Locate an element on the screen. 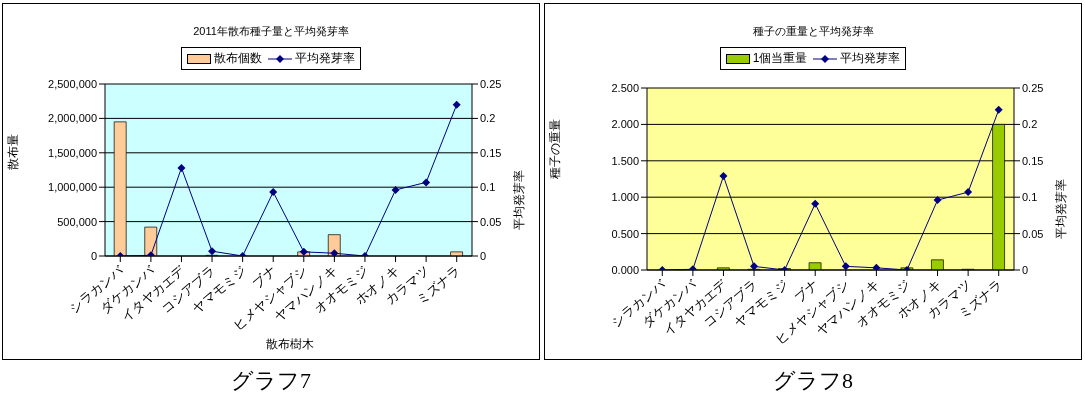 The image size is (1085, 414). chart-title: 2011年散布種子量と平均発芽率 is located at coordinates (271, 31).